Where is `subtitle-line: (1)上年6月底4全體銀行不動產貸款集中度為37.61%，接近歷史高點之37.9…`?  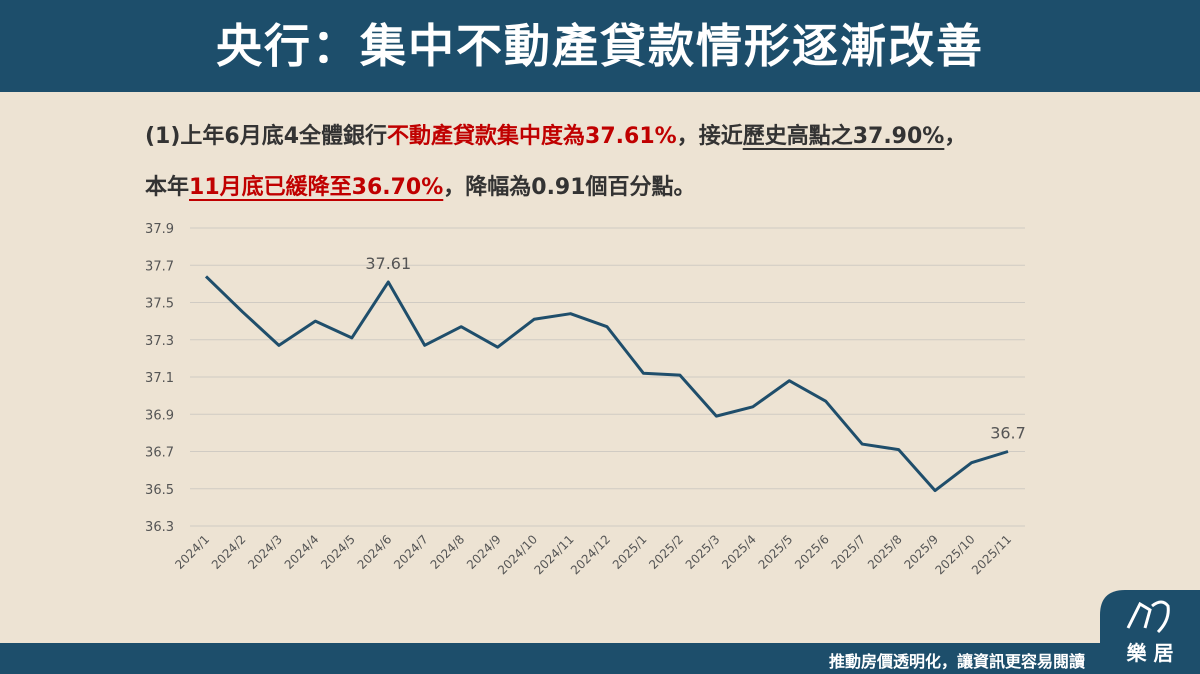 subtitle-line: (1)上年6月底4全體銀行不動產貸款集中度為37.61%，接近歷史高點之37.9… is located at coordinates (555, 134).